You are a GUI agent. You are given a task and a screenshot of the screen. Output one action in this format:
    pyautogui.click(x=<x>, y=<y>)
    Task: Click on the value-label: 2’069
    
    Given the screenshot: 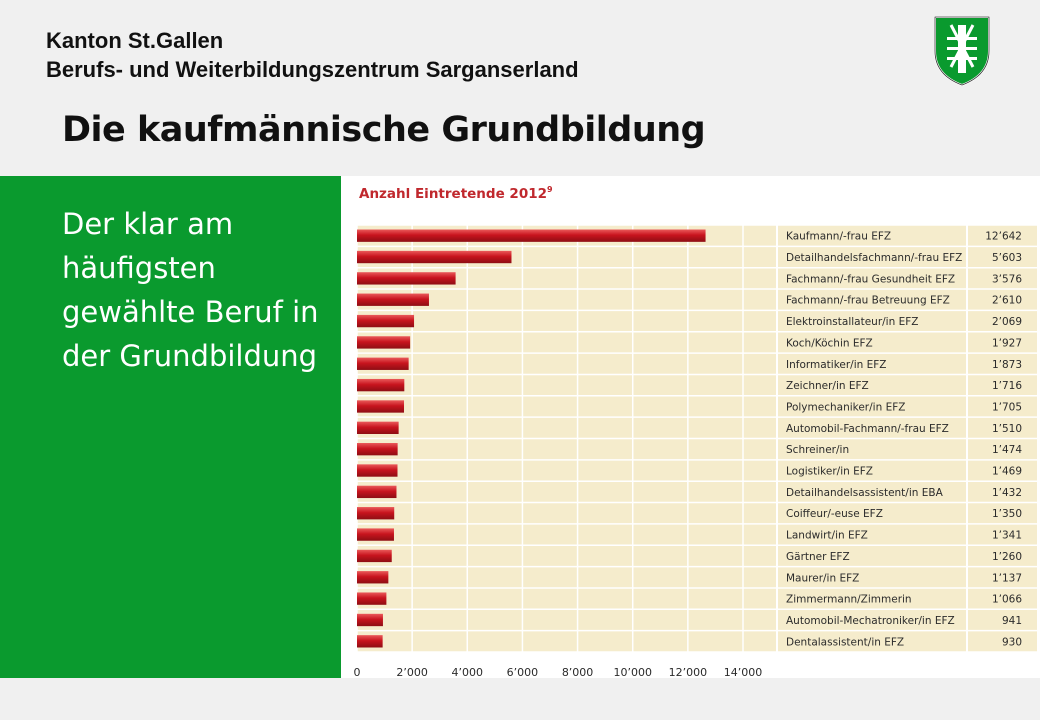 What is the action you would take?
    pyautogui.click(x=1007, y=322)
    